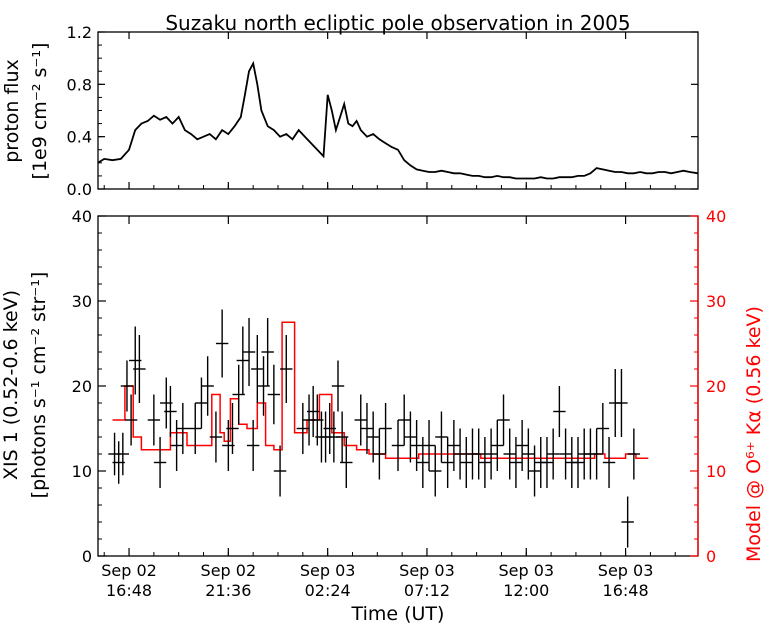  What do you see at coordinates (79, 189) in the screenshot?
I see `top-y-tick-label: 0.0` at bounding box center [79, 189].